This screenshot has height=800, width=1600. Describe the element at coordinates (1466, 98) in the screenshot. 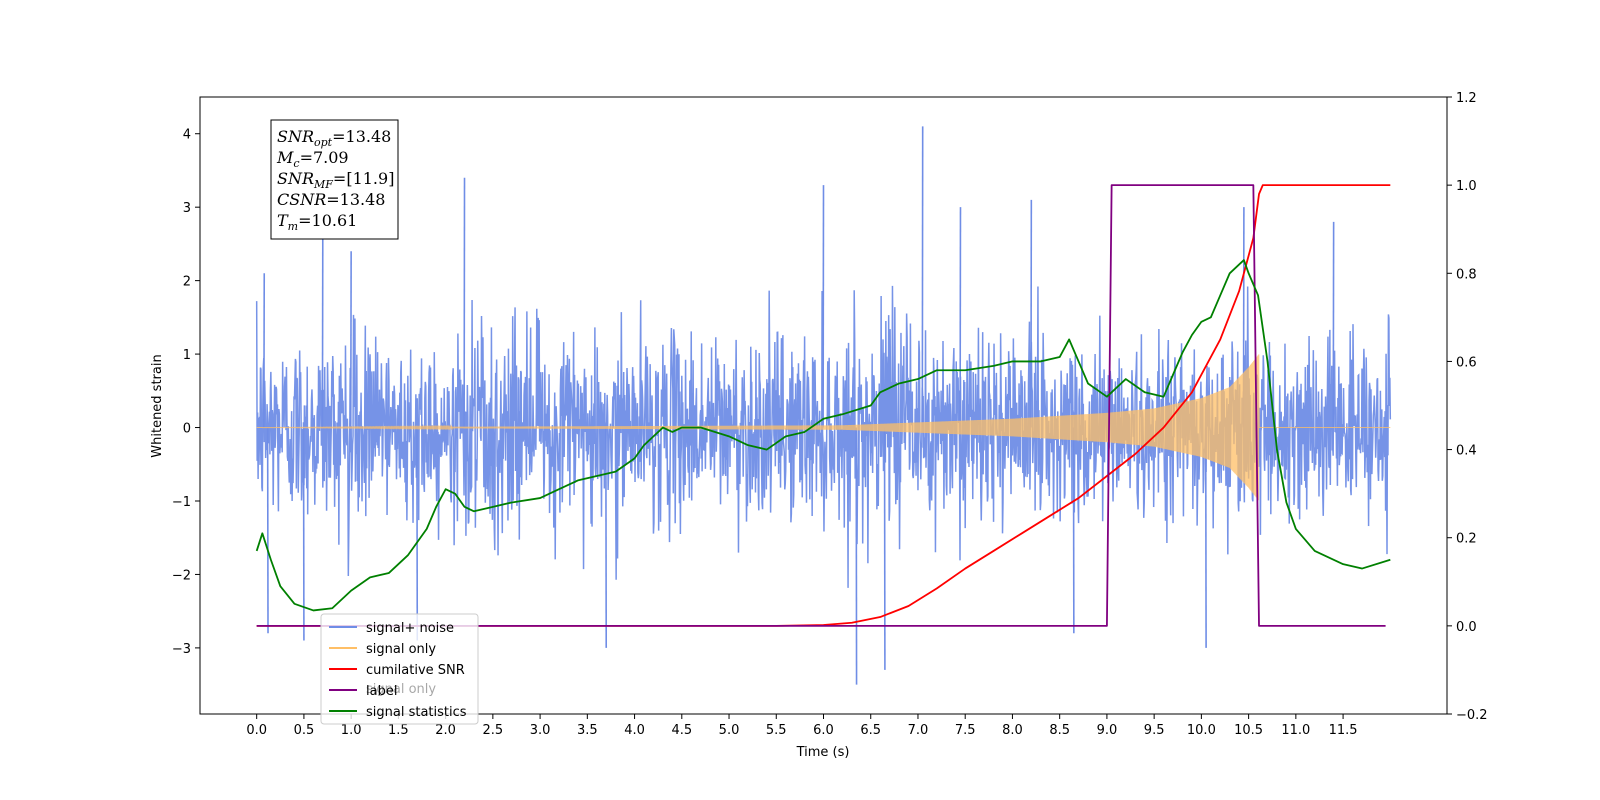

I see `y2-tick-label: 1.2` at that location.